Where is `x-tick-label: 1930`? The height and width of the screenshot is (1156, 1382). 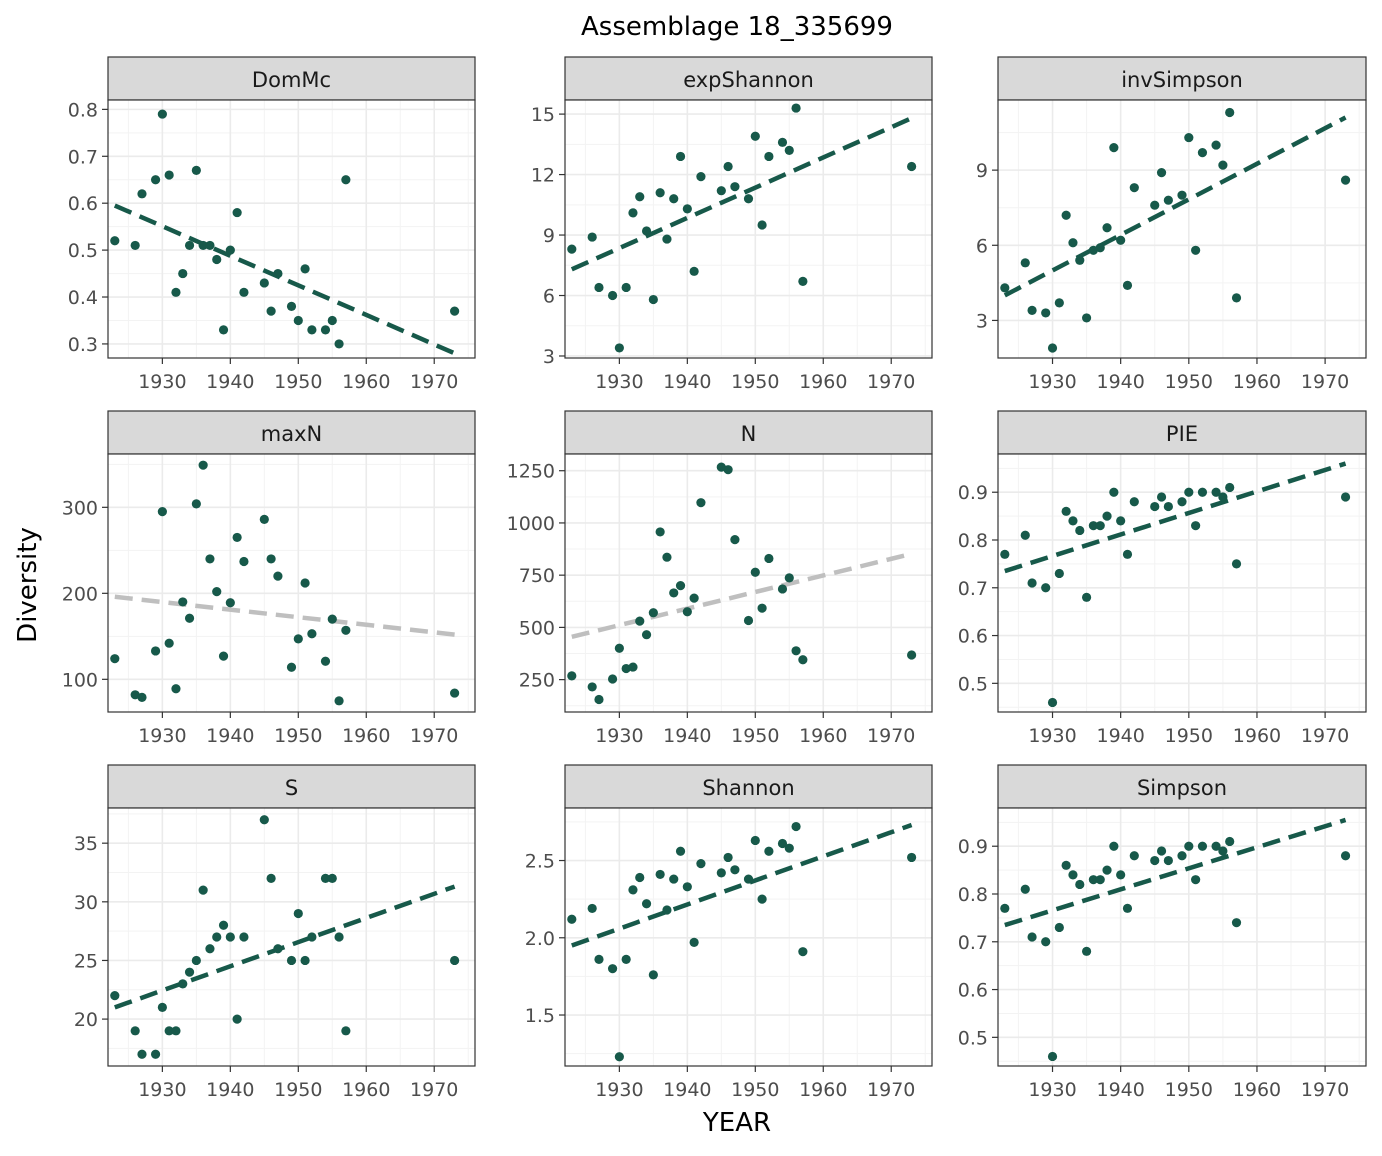
x-tick-label: 1930 is located at coordinates (619, 382).